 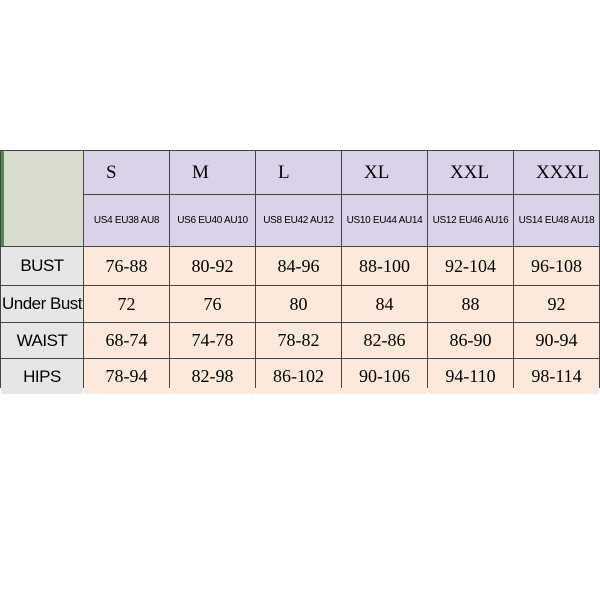 What do you see at coordinates (384, 340) in the screenshot?
I see `measurement: 82-86` at bounding box center [384, 340].